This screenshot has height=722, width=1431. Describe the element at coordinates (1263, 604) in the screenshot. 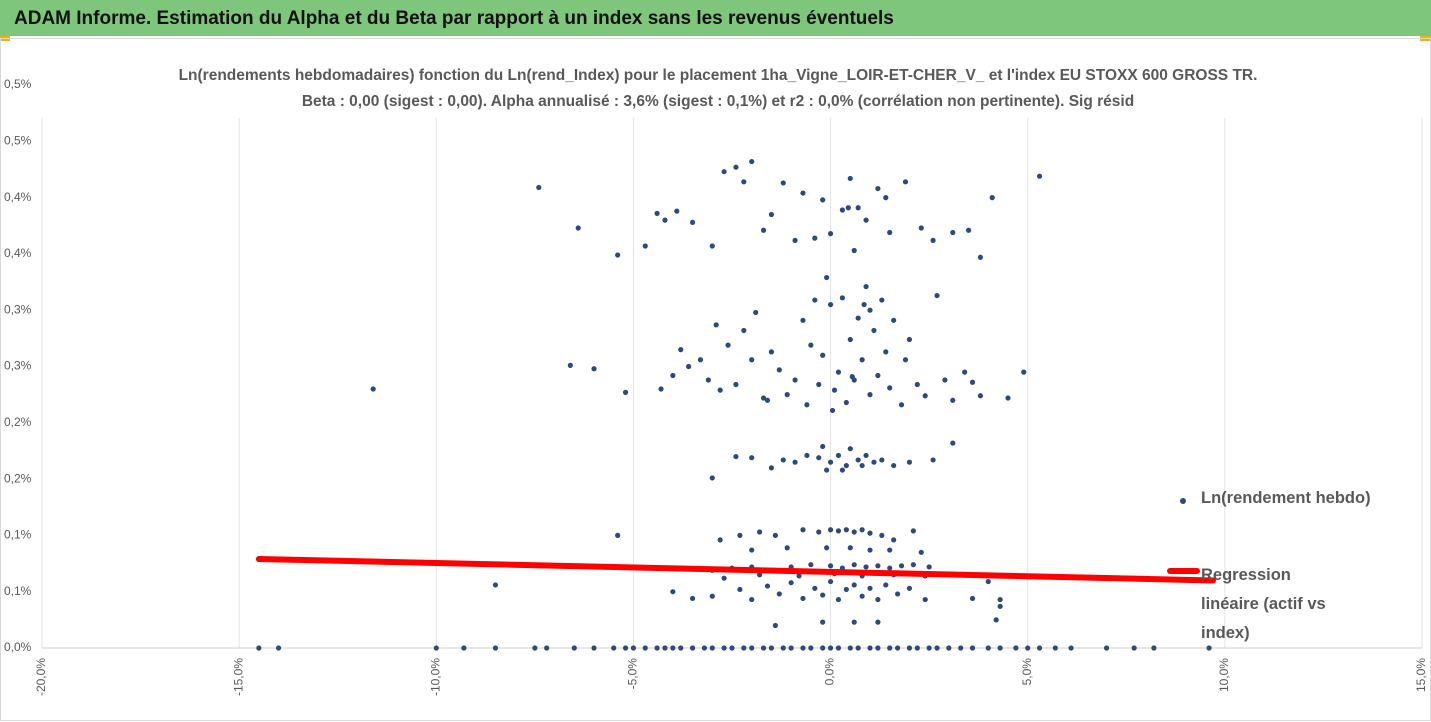

I see `legend-label: Regression linéaire (actif vs index)` at that location.